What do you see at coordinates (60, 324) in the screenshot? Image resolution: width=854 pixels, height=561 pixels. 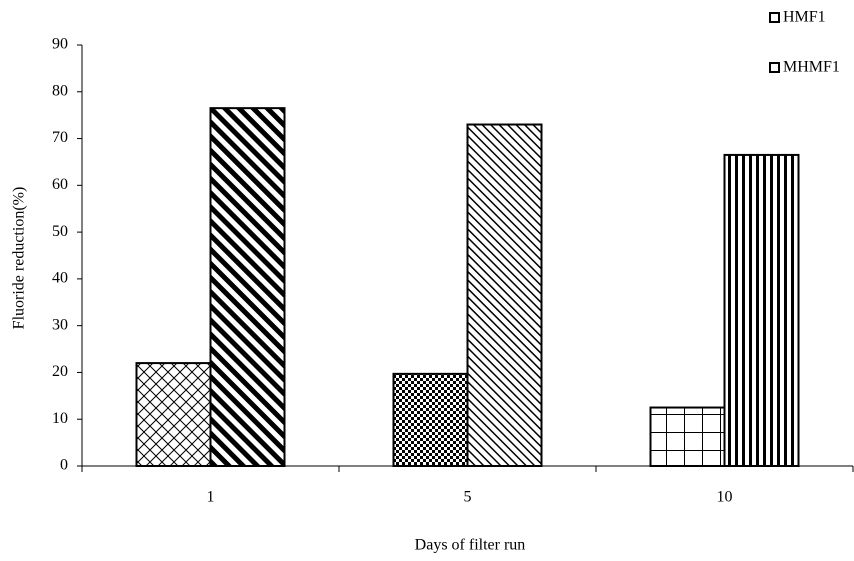 I see `y-tick-label: 30` at bounding box center [60, 324].